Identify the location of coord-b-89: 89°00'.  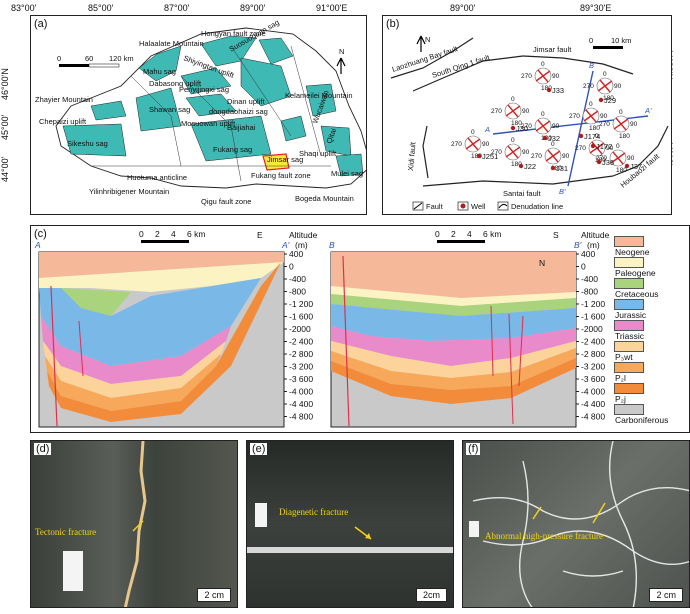
(463, 8).